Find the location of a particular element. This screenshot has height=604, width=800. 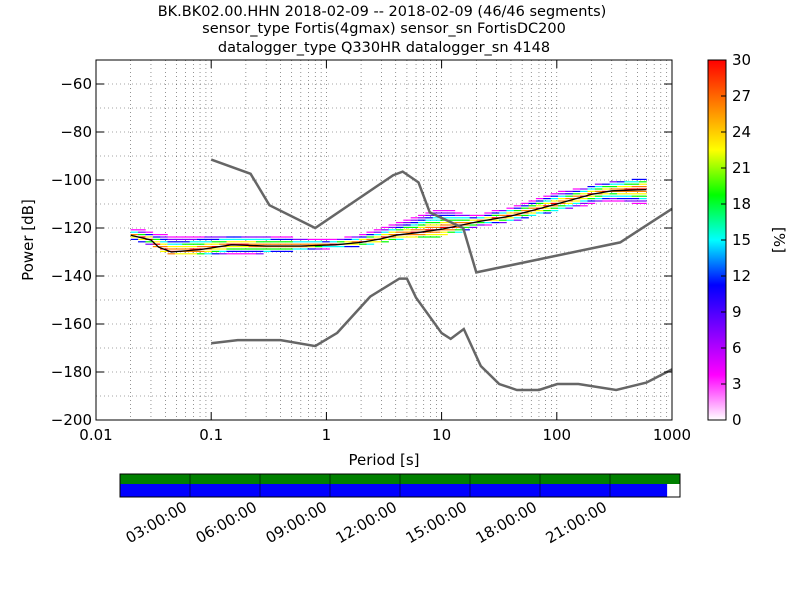

colorbar-tick-label: 27 is located at coordinates (741, 96).